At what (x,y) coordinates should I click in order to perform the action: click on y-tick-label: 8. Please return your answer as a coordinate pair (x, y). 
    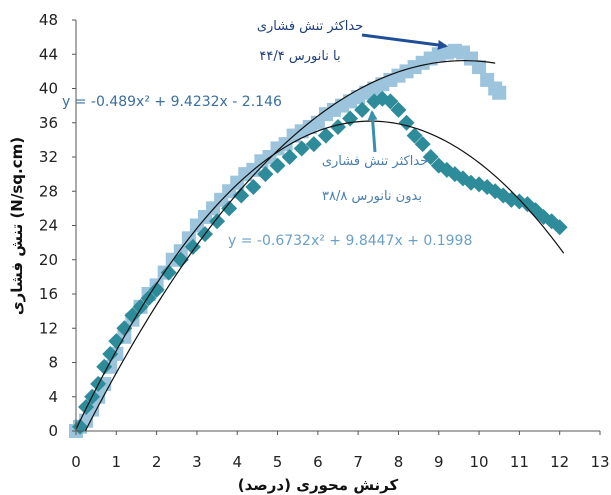
    Looking at the image, I should click on (53, 363).